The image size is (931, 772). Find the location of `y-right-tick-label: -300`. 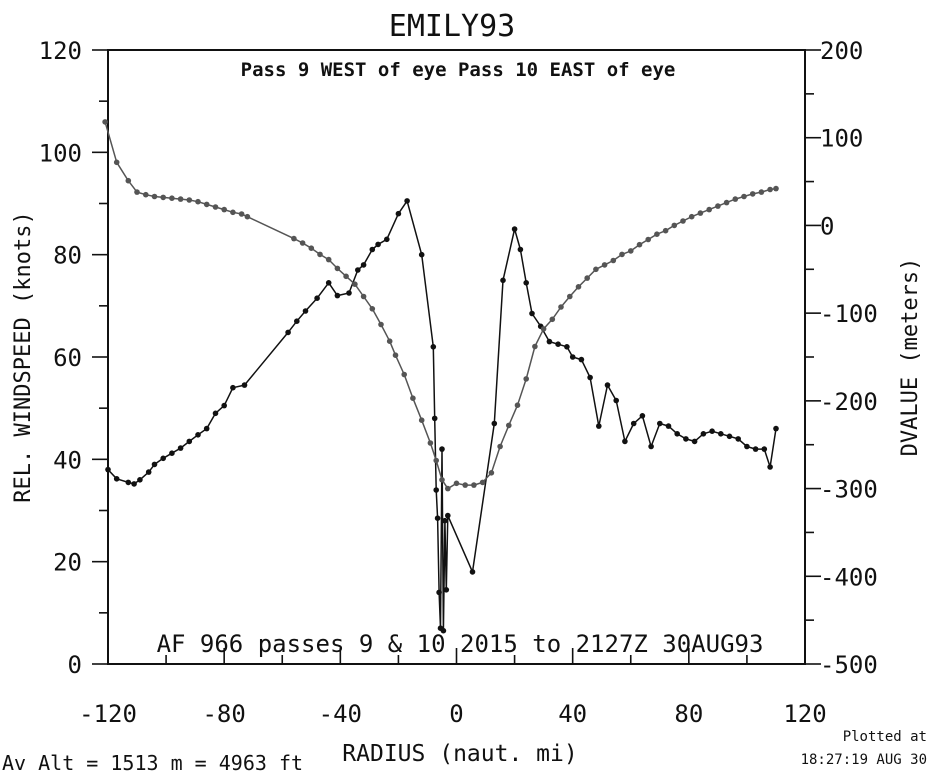

y-right-tick-label: -300 is located at coordinates (849, 490).